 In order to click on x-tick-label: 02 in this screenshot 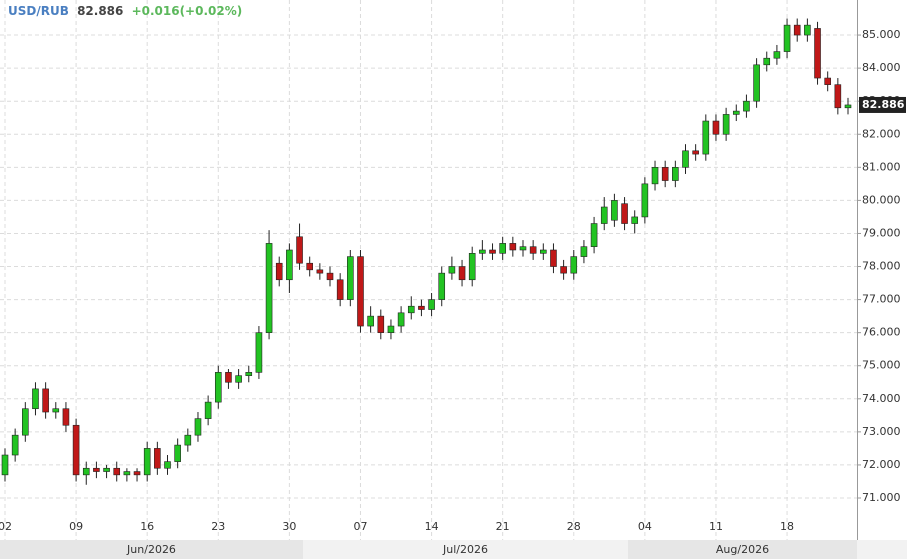, I will do `click(6, 526)`.